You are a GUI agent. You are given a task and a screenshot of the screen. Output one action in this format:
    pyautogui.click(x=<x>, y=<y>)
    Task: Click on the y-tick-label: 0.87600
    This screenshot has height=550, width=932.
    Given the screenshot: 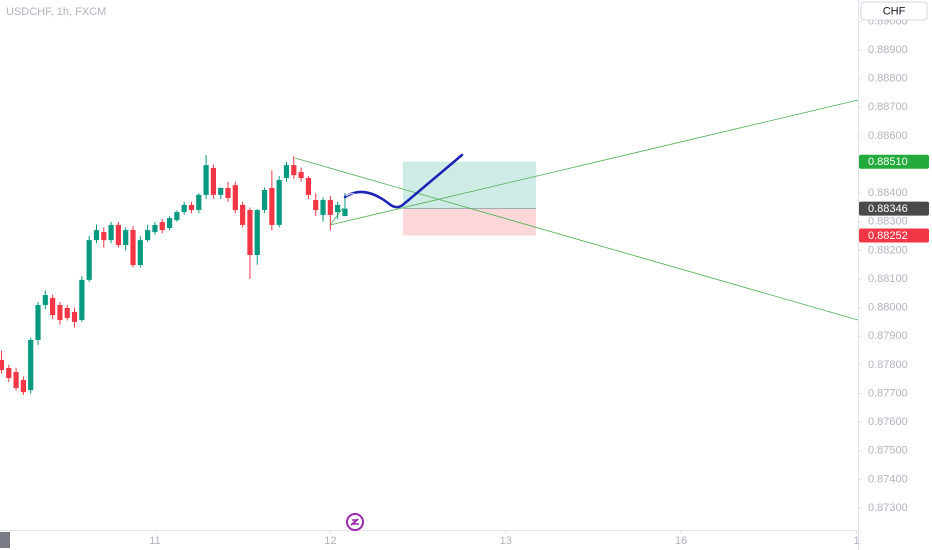 What is the action you would take?
    pyautogui.click(x=888, y=422)
    